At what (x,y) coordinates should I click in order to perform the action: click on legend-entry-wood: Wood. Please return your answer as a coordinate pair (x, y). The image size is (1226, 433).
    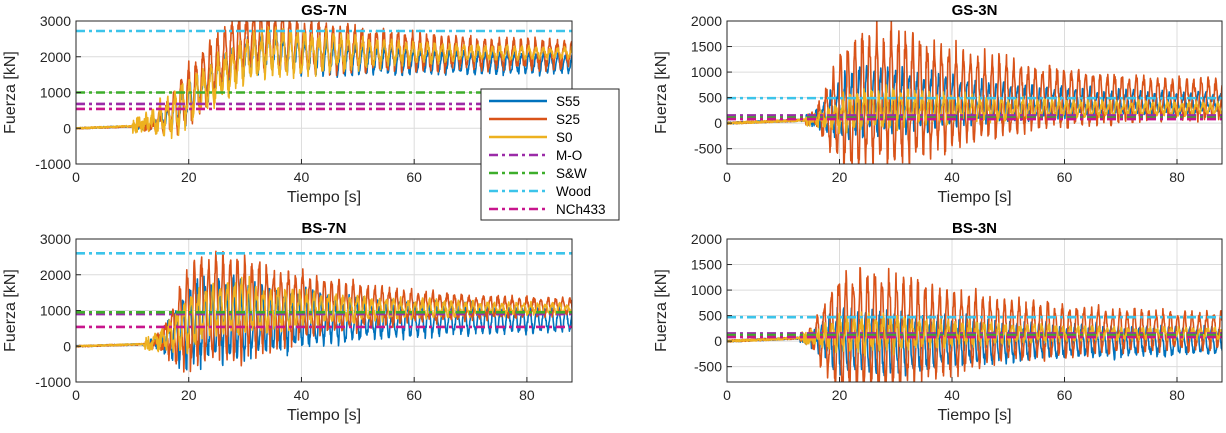
    Looking at the image, I should click on (540, 191).